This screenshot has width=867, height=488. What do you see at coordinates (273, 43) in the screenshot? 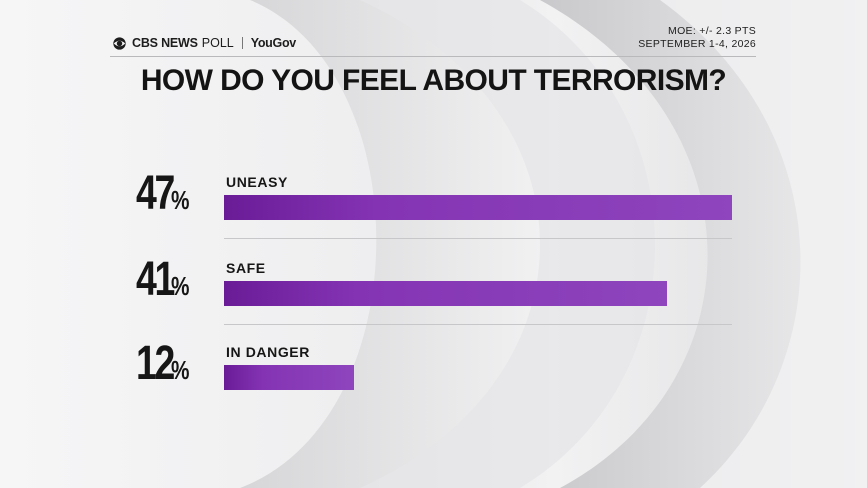
I see `brand-partner: YouGov` at bounding box center [273, 43].